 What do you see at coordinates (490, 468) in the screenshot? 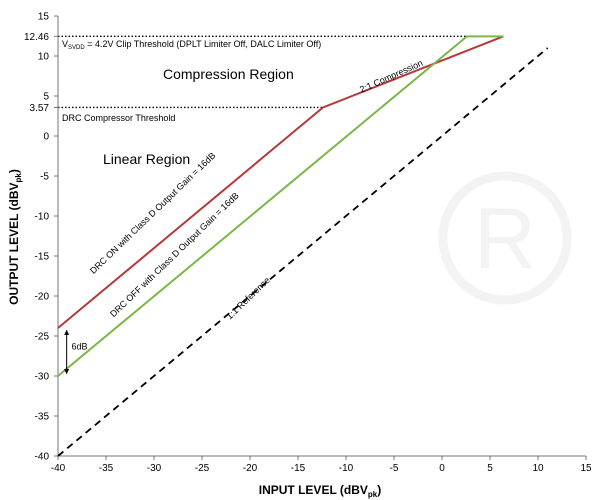
I see `x-tick-label: 5` at bounding box center [490, 468].